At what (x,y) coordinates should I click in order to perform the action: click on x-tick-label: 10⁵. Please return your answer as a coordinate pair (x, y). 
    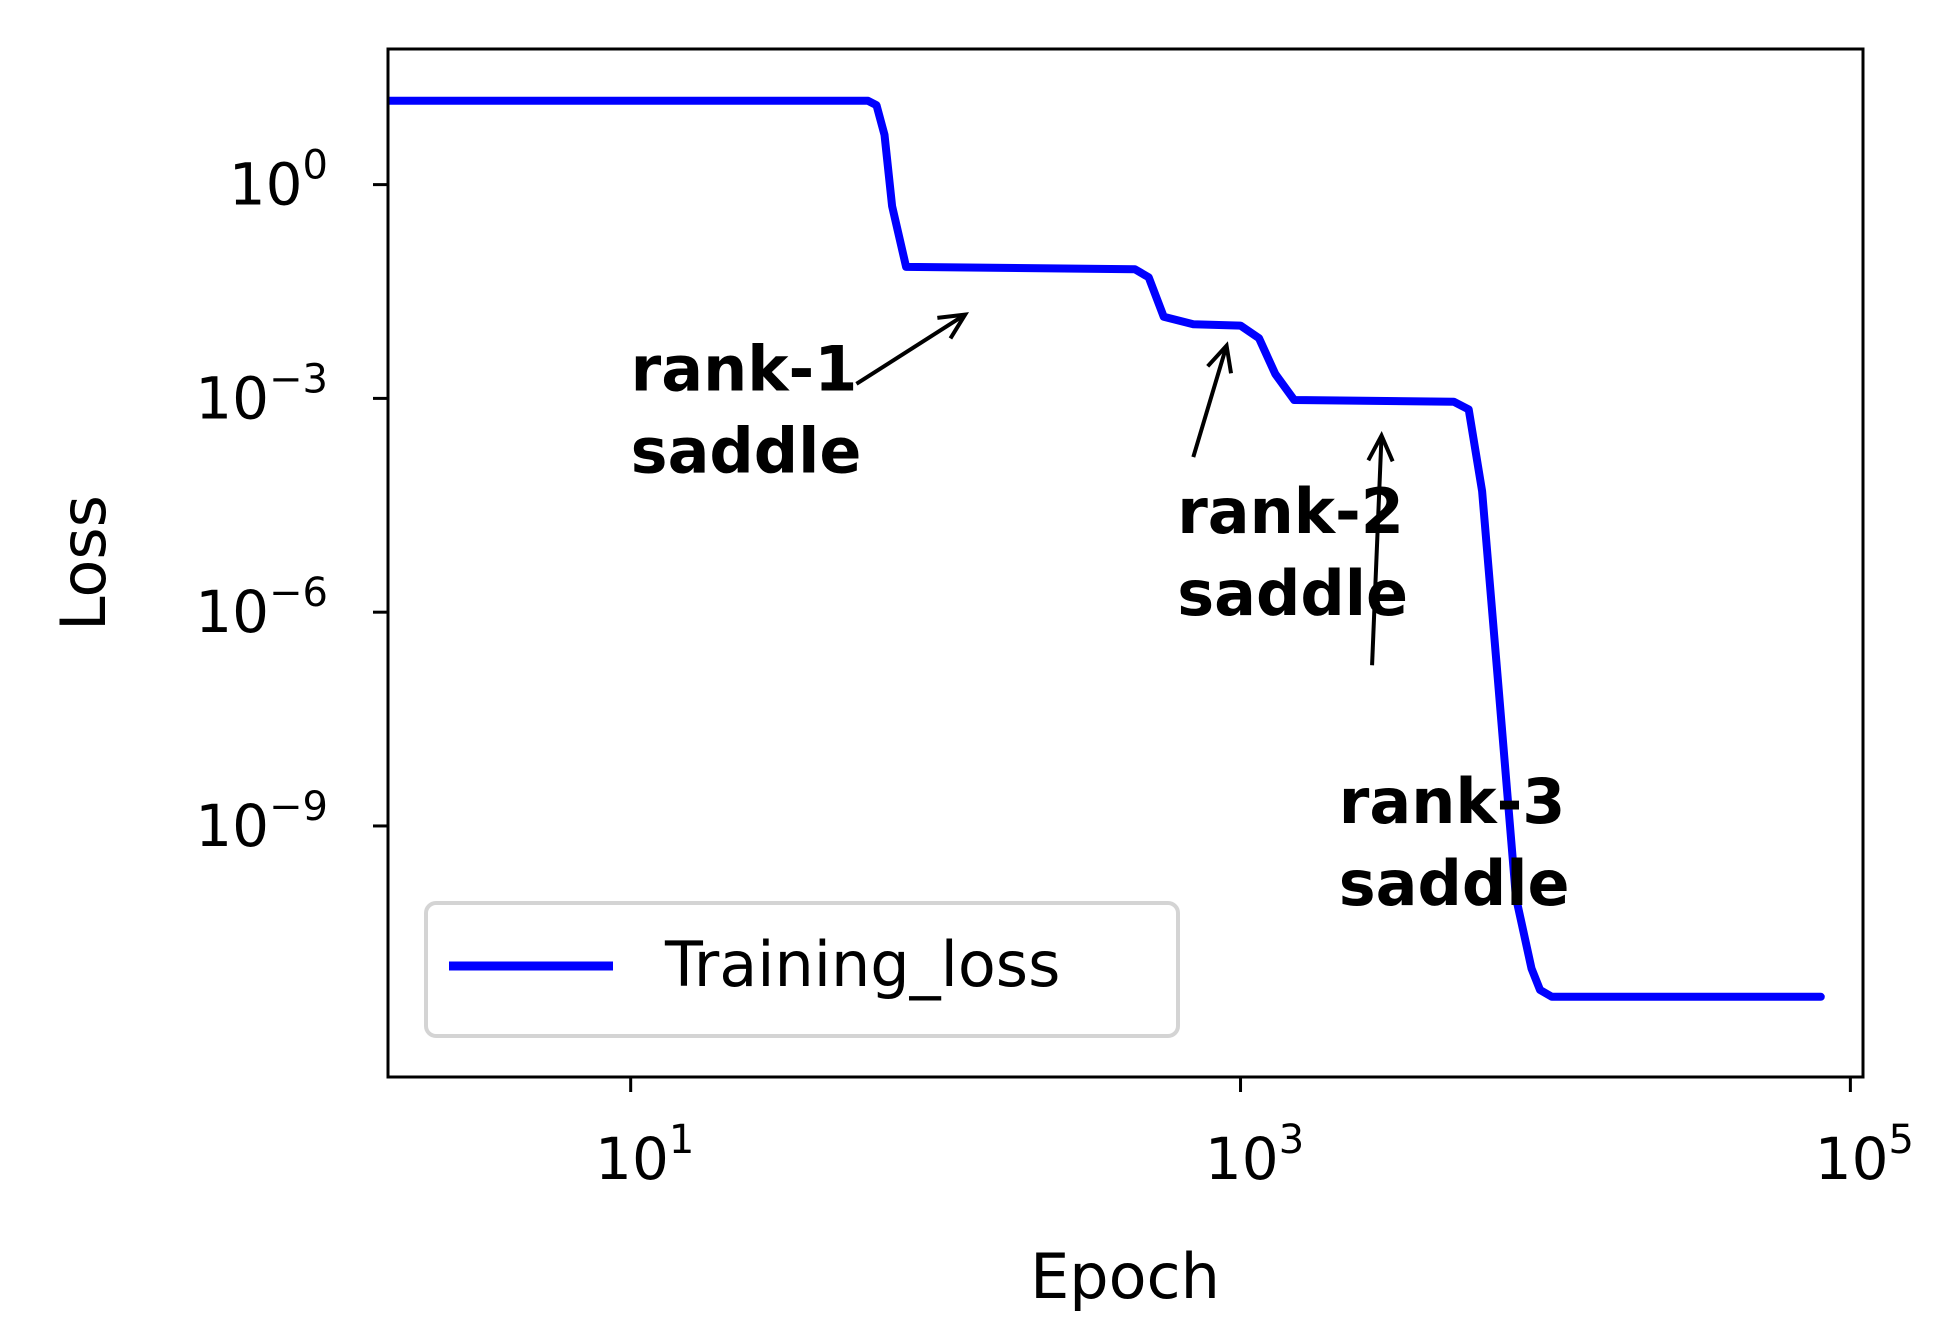
    Looking at the image, I should click on (1864, 1155).